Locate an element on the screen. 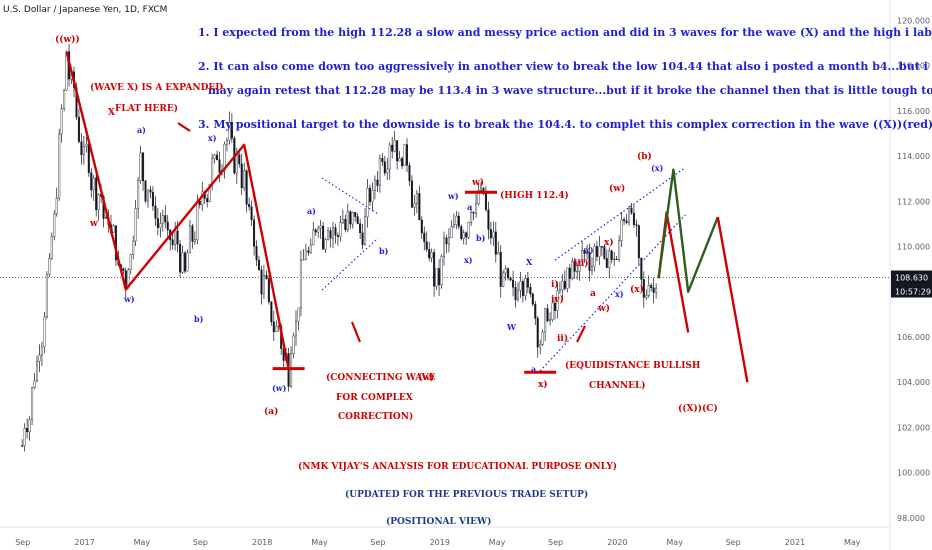  label-w-3: w) is located at coordinates (453, 196).